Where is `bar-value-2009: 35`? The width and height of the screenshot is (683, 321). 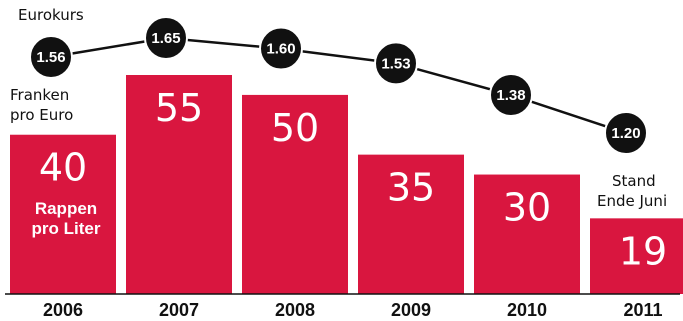
bar-value-2009: 35 is located at coordinates (411, 188).